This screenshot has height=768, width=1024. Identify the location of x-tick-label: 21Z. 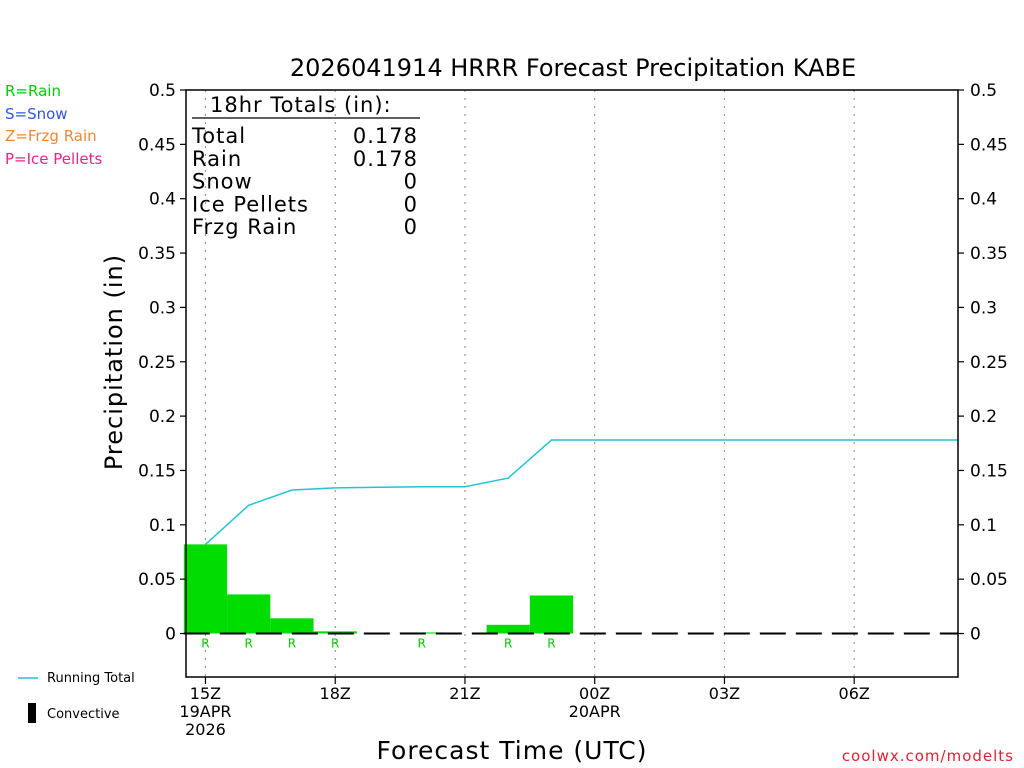
(464, 693).